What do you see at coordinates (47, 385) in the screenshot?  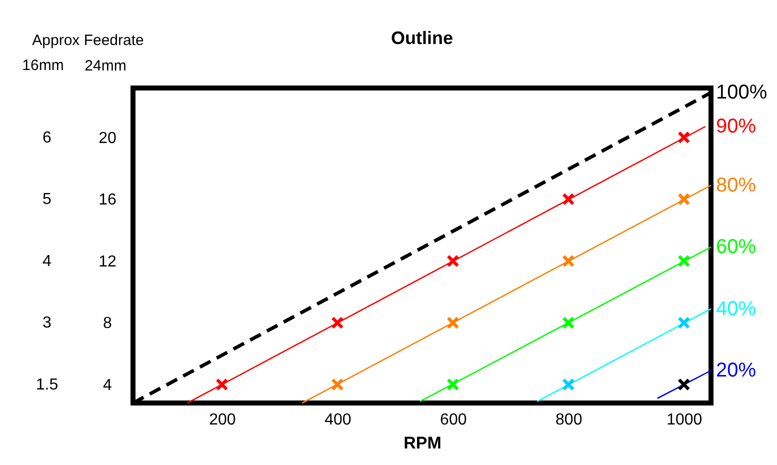 I see `text: 1.5` at bounding box center [47, 385].